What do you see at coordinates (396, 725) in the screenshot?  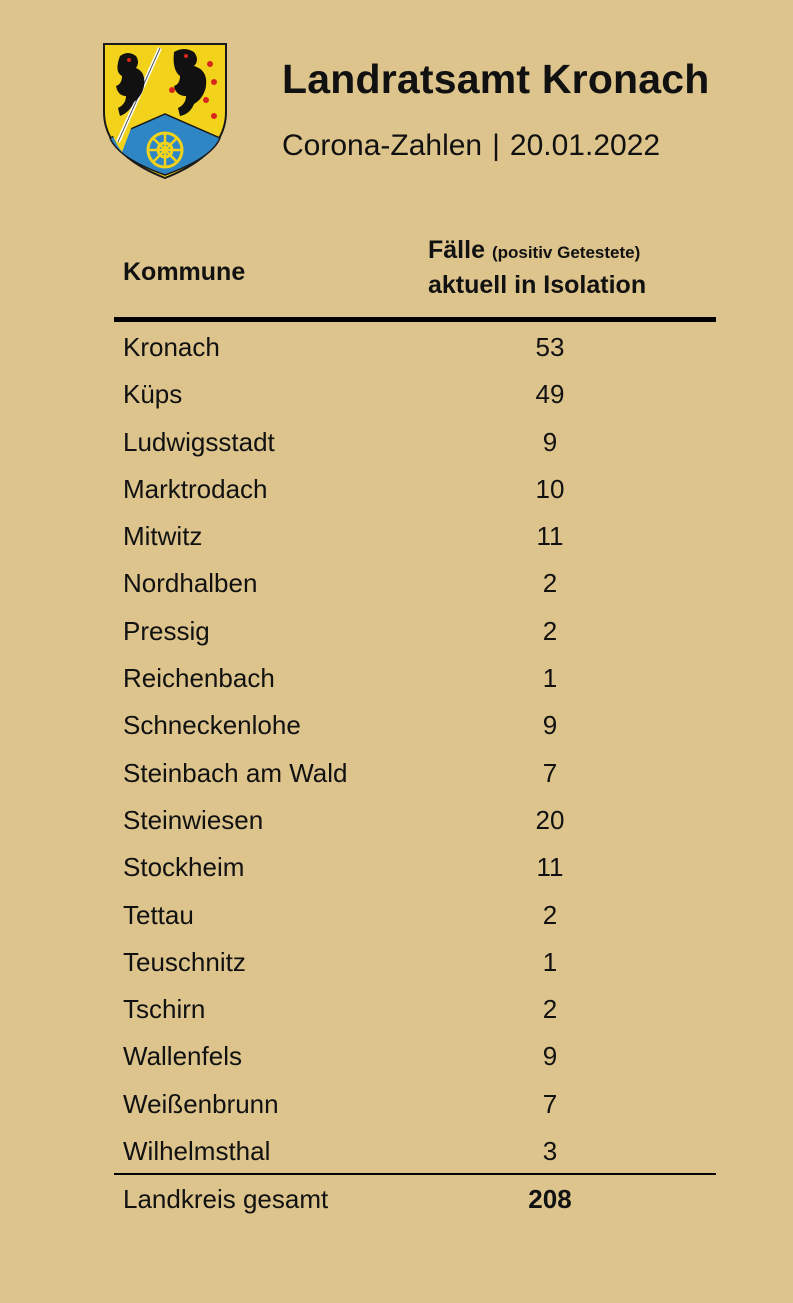 I see `table-row: Schneckenlohe 9` at bounding box center [396, 725].